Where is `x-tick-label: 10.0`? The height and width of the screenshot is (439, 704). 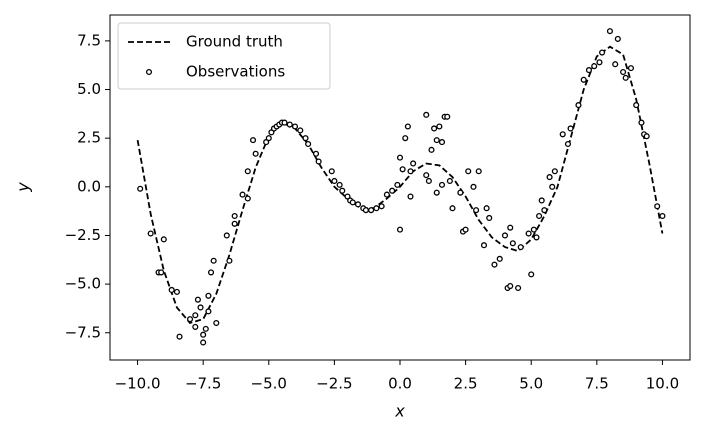 x-tick-label: 10.0 is located at coordinates (662, 384).